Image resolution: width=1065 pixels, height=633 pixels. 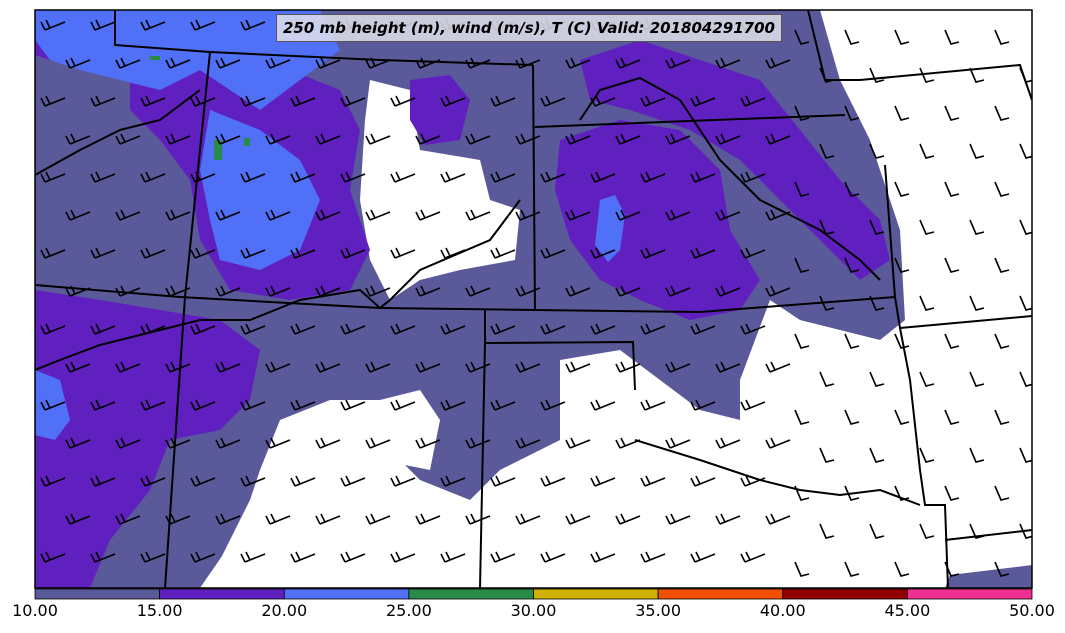 I want to click on river-missouri, so click(x=730, y=178).